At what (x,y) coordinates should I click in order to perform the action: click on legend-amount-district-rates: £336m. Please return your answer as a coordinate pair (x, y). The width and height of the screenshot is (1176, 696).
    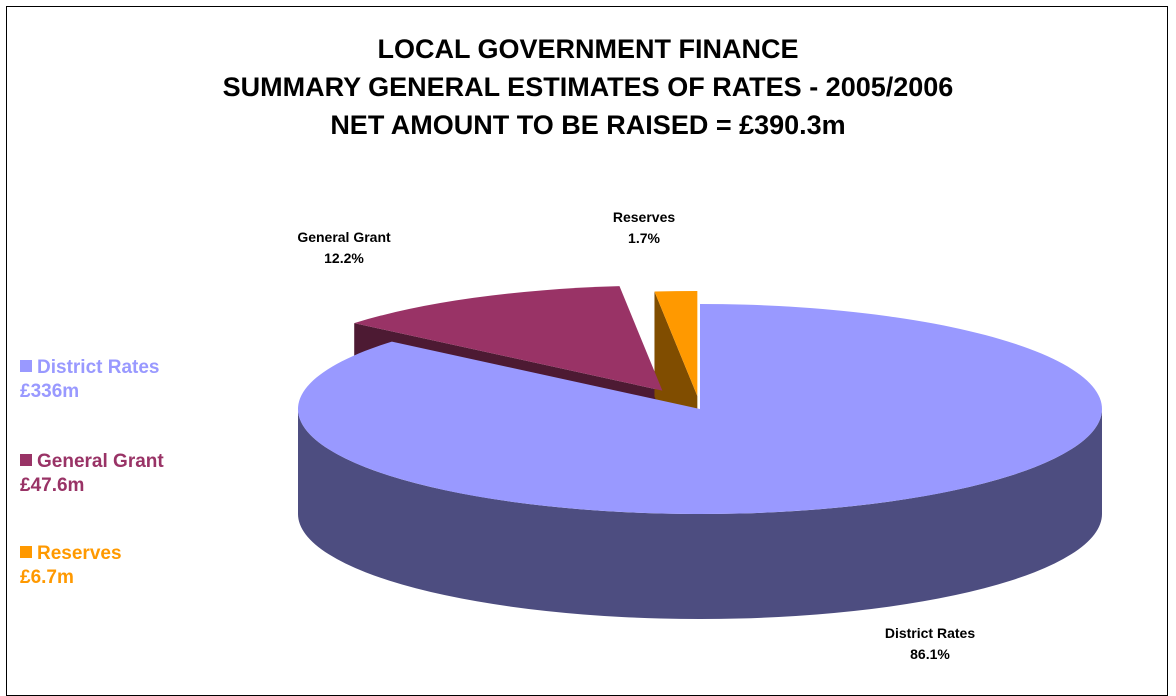
    Looking at the image, I should click on (50, 391).